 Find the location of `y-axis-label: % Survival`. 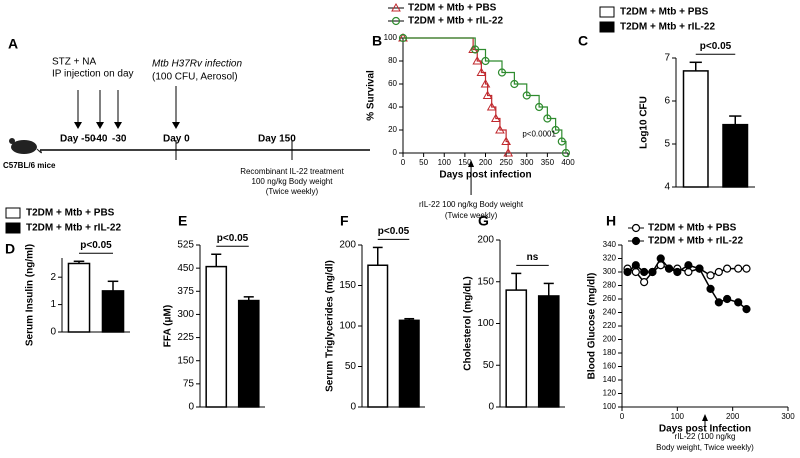

y-axis-label: % Survival is located at coordinates (371, 95).